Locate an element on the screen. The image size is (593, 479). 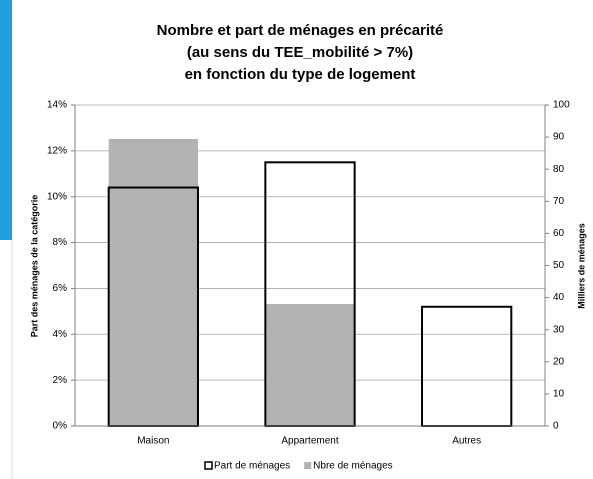
y-tick-label: 12% is located at coordinates (57, 150).